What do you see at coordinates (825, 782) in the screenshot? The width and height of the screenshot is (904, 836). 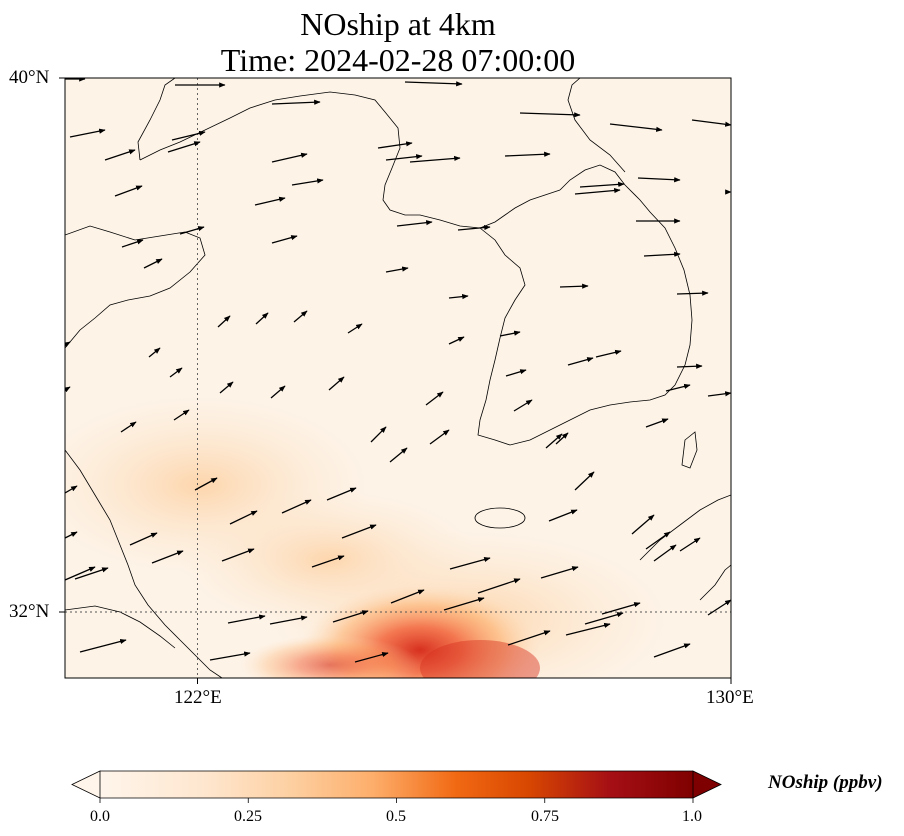 I see `colorbar-label: NOship (ppbv)` at bounding box center [825, 782].